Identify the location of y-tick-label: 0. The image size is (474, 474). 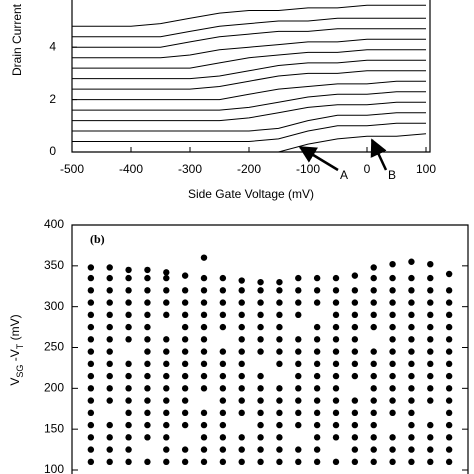
(52, 151).